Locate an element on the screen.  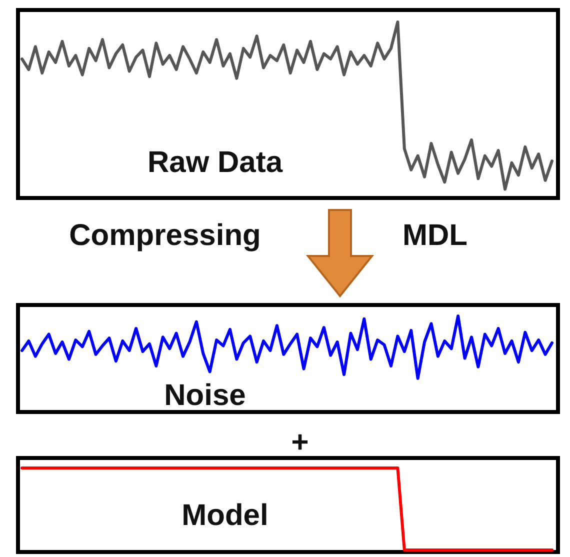
text: Compressing is located at coordinates (165, 235).